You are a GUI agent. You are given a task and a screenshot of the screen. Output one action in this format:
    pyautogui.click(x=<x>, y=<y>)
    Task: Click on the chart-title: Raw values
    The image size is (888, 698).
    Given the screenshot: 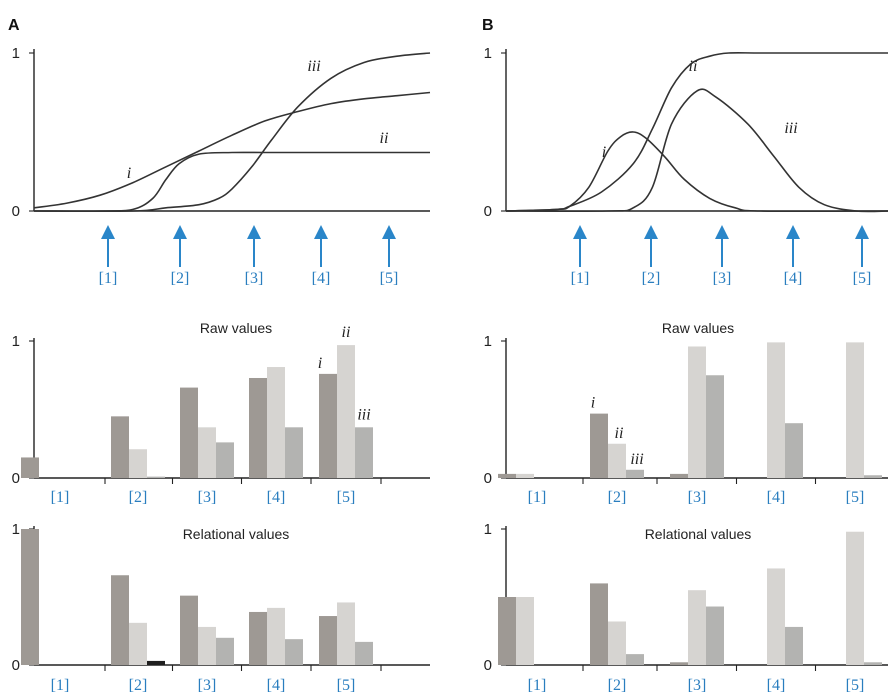 What is the action you would take?
    pyautogui.click(x=236, y=328)
    